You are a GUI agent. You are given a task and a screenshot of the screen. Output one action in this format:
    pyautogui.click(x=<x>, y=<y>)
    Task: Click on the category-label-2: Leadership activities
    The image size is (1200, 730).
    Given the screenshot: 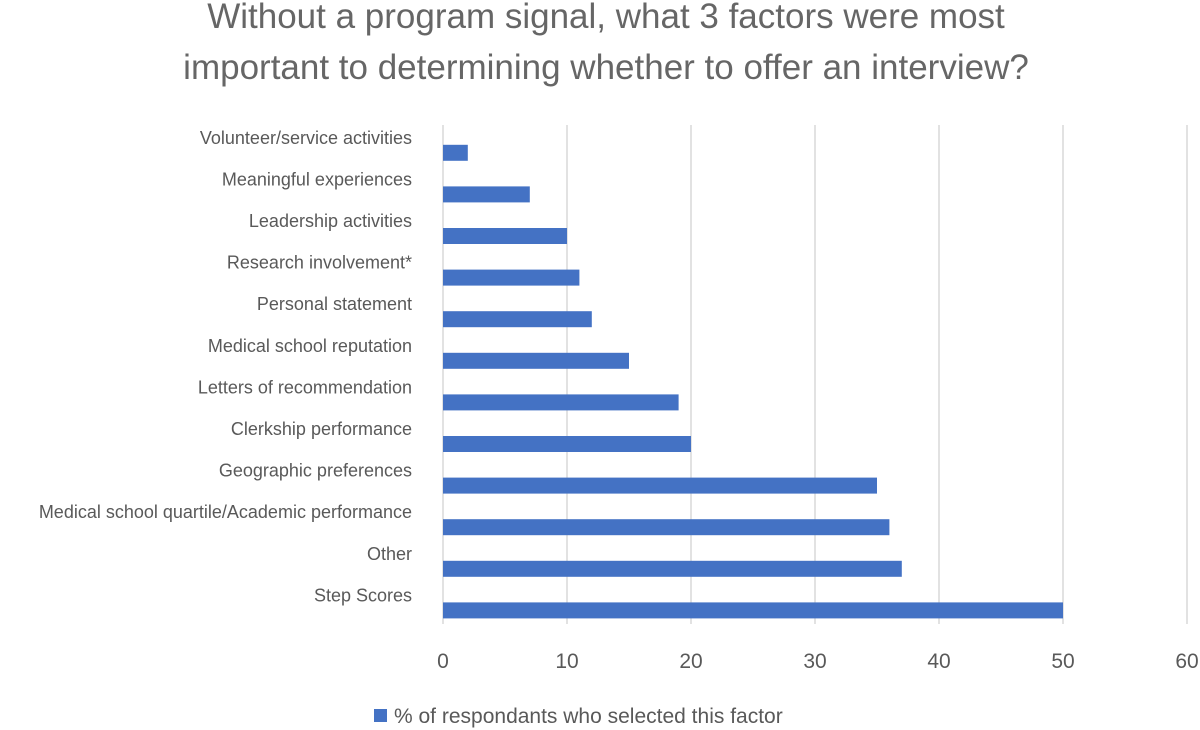 What is the action you would take?
    pyautogui.click(x=330, y=221)
    